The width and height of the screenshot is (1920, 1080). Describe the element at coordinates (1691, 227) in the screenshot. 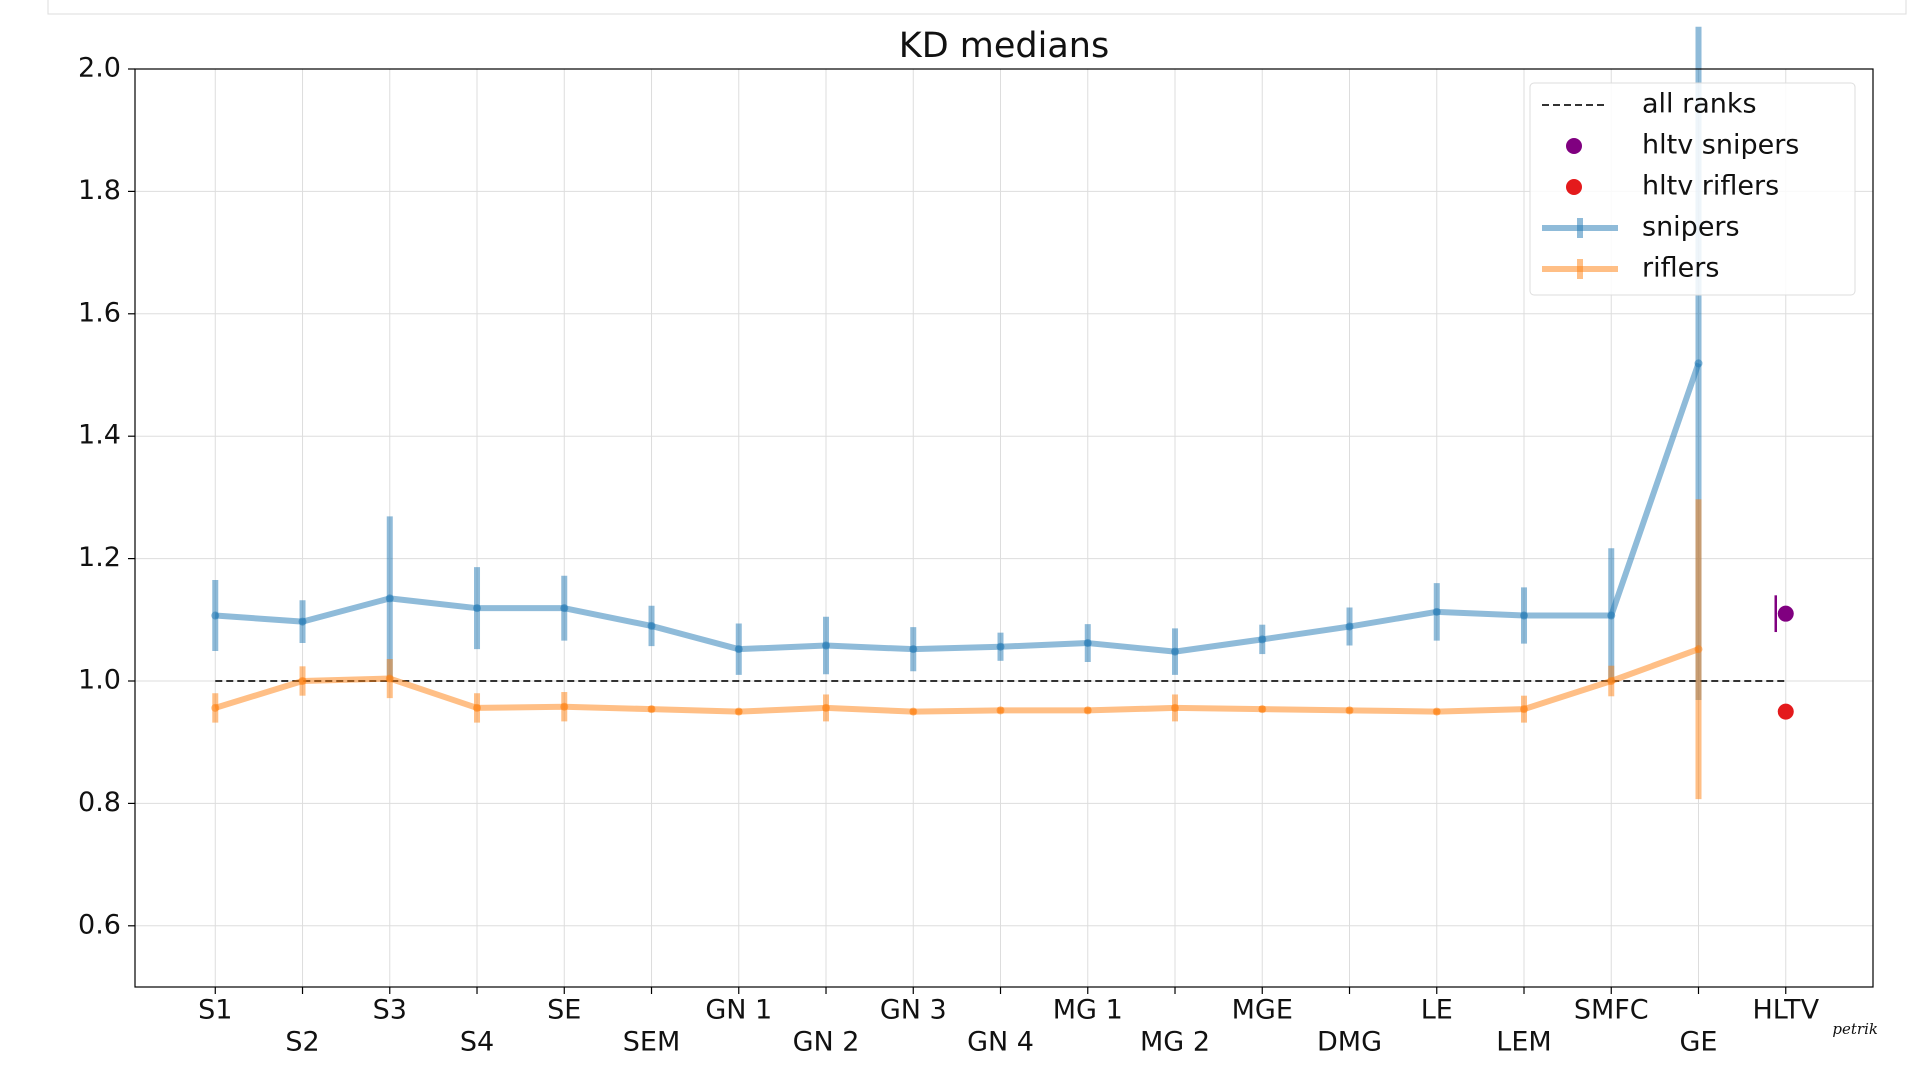

I see `legend-label: snipers` at that location.